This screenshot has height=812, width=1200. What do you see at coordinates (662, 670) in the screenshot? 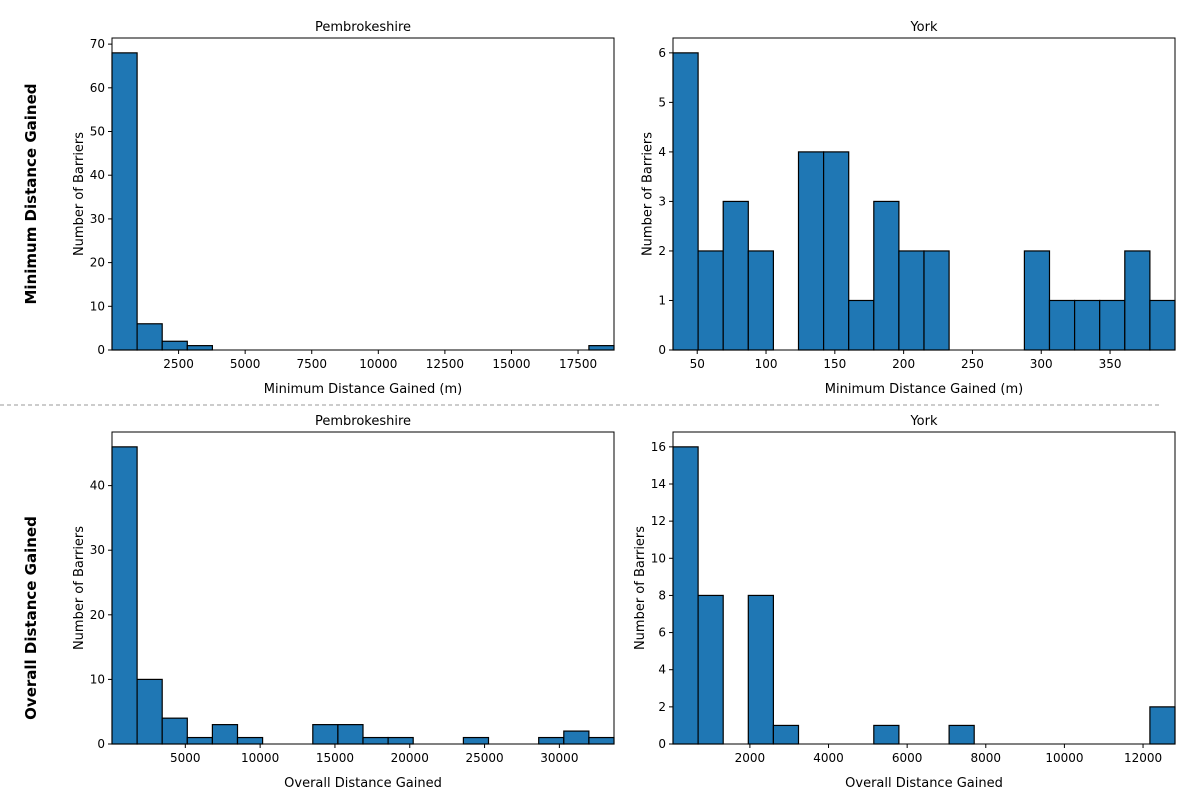
I see `y-tick-label: 4` at bounding box center [662, 670].